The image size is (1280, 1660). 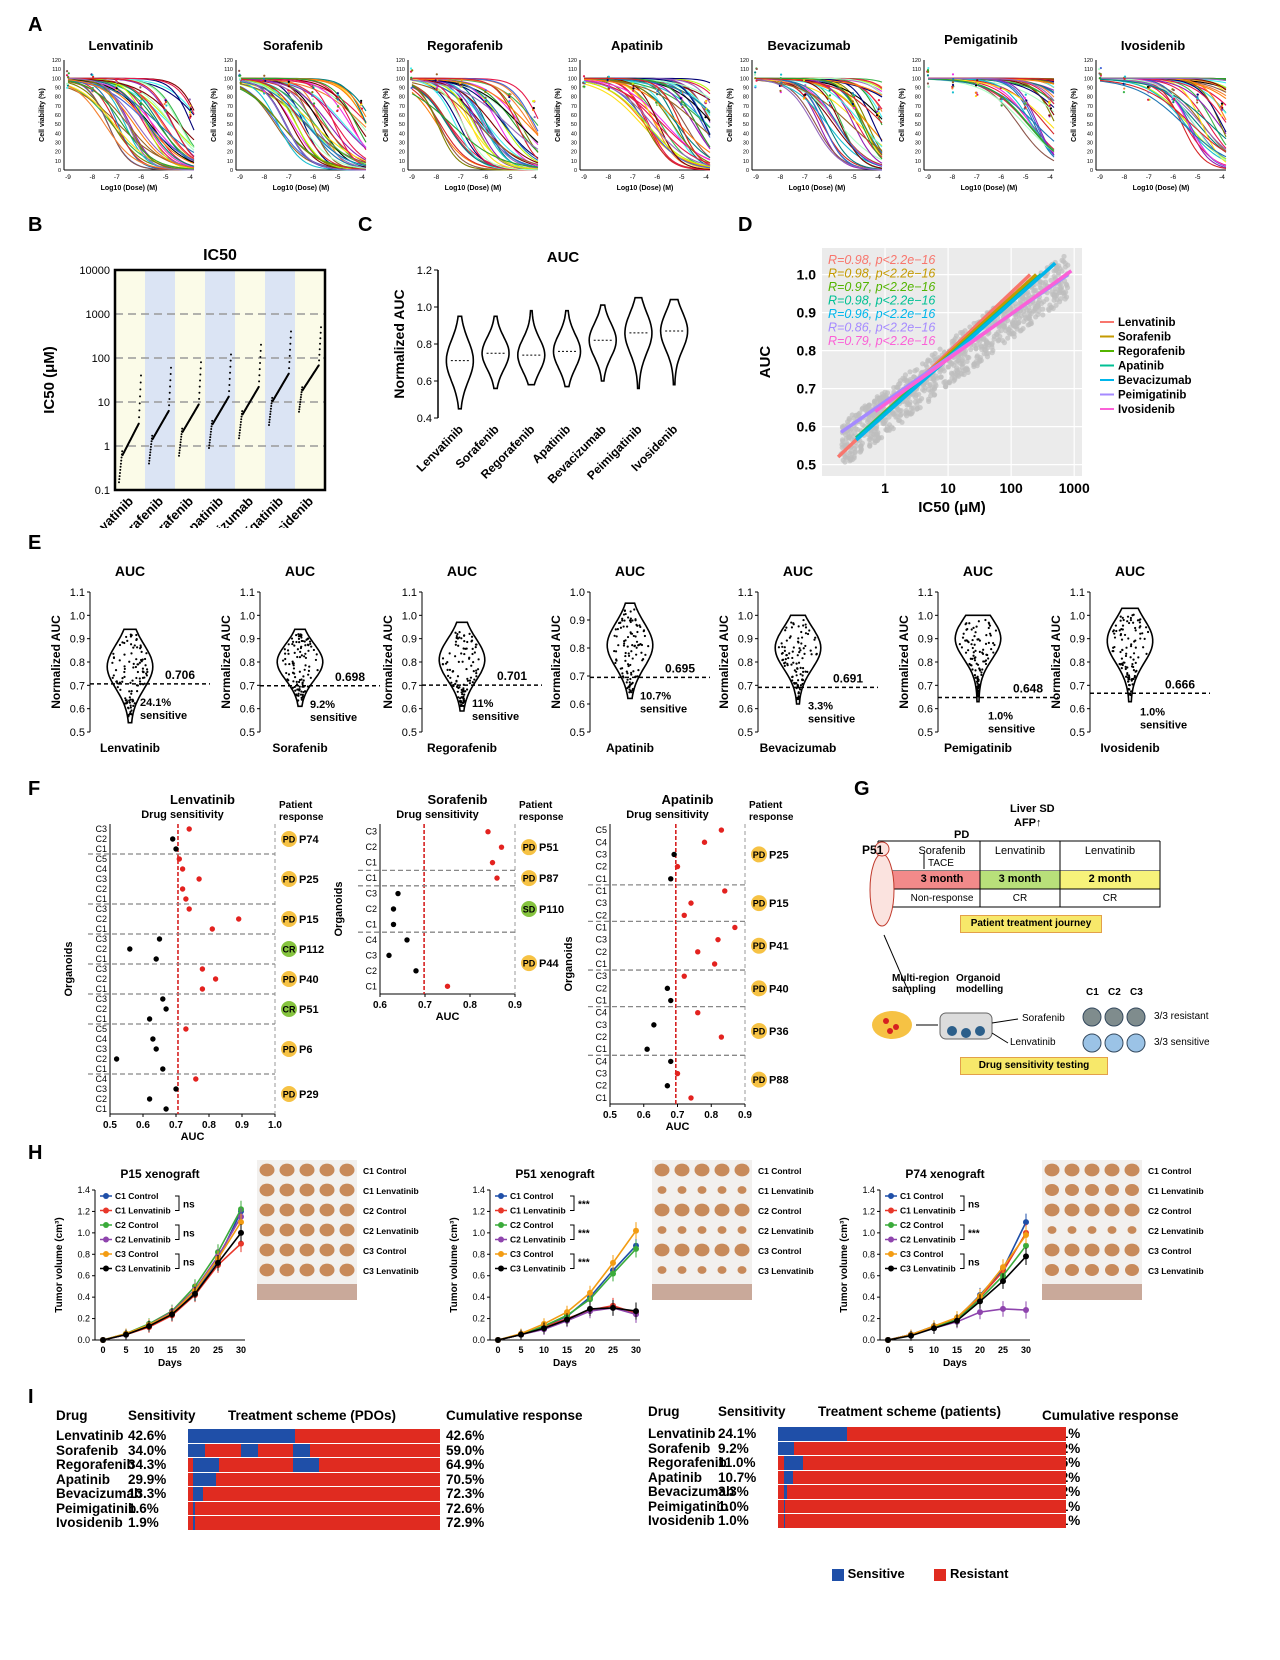 What do you see at coordinates (601, 940) in the screenshot?
I see `organoid-label: C3` at bounding box center [601, 940].